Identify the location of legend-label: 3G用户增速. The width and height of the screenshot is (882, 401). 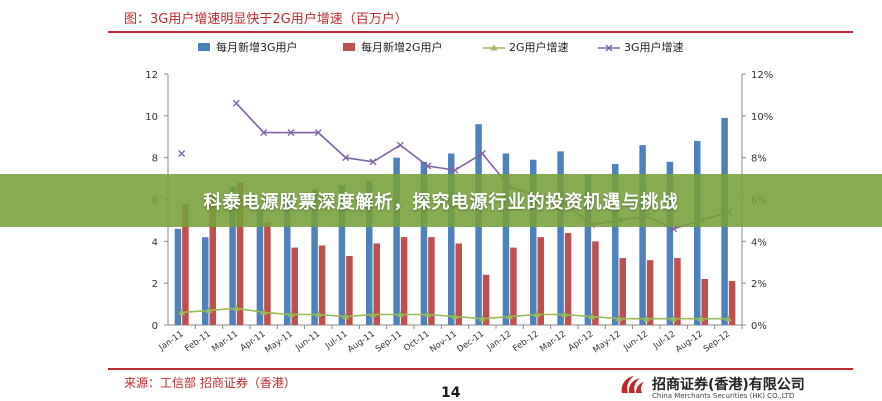
(654, 47).